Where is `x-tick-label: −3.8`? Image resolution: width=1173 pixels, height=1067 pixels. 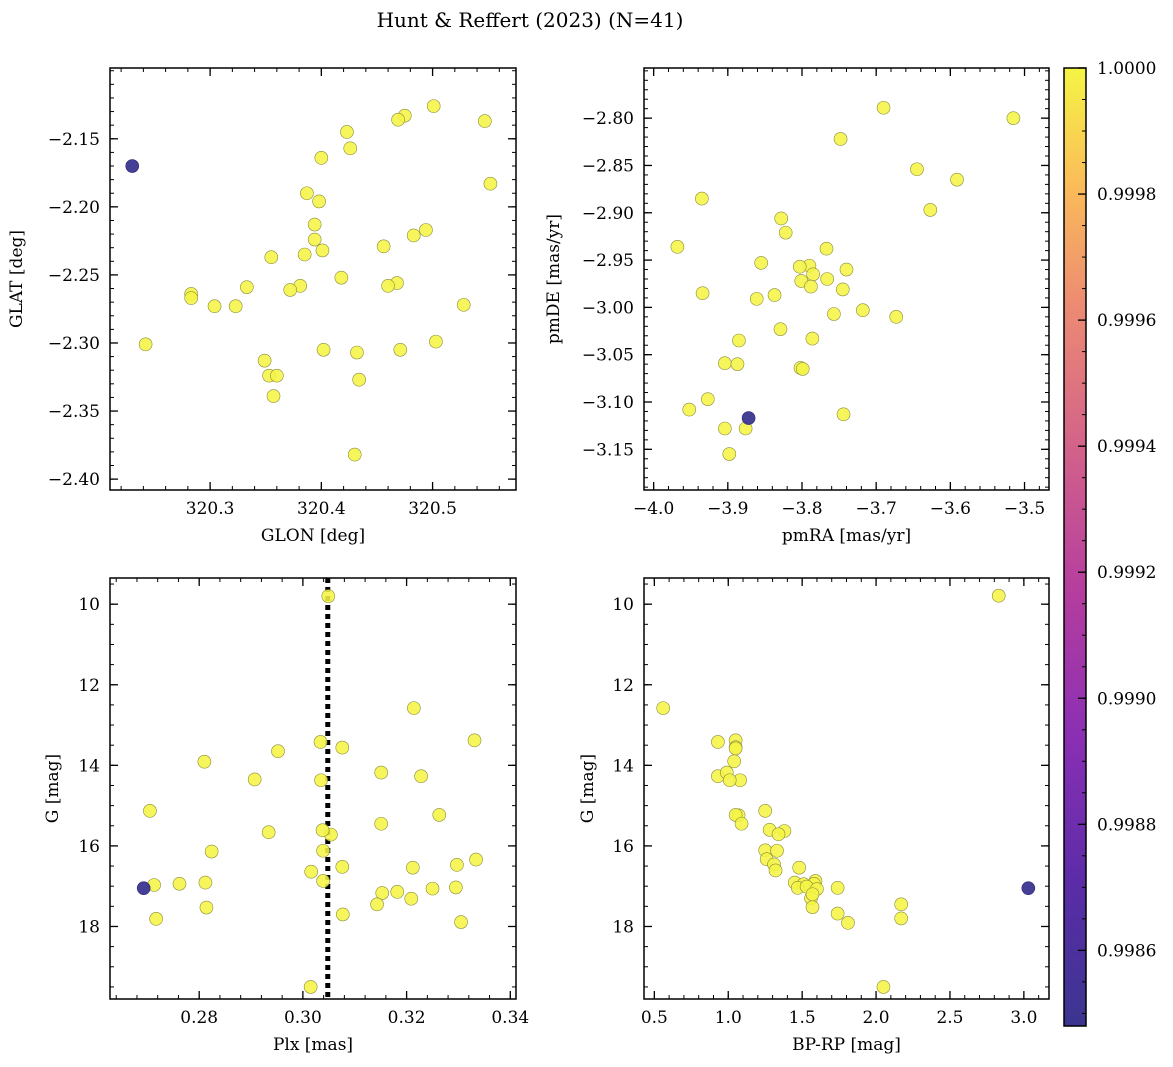
x-tick-label: −3.8 is located at coordinates (801, 509).